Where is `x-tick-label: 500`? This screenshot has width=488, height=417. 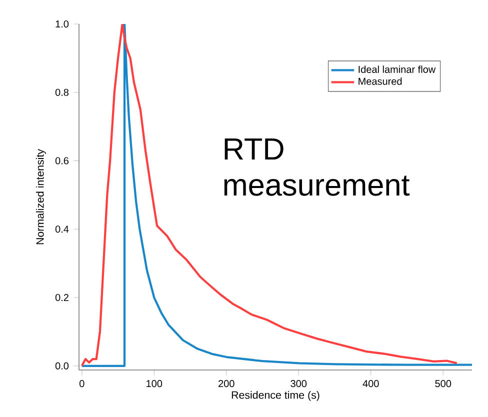 x-tick-label: 500 is located at coordinates (443, 384).